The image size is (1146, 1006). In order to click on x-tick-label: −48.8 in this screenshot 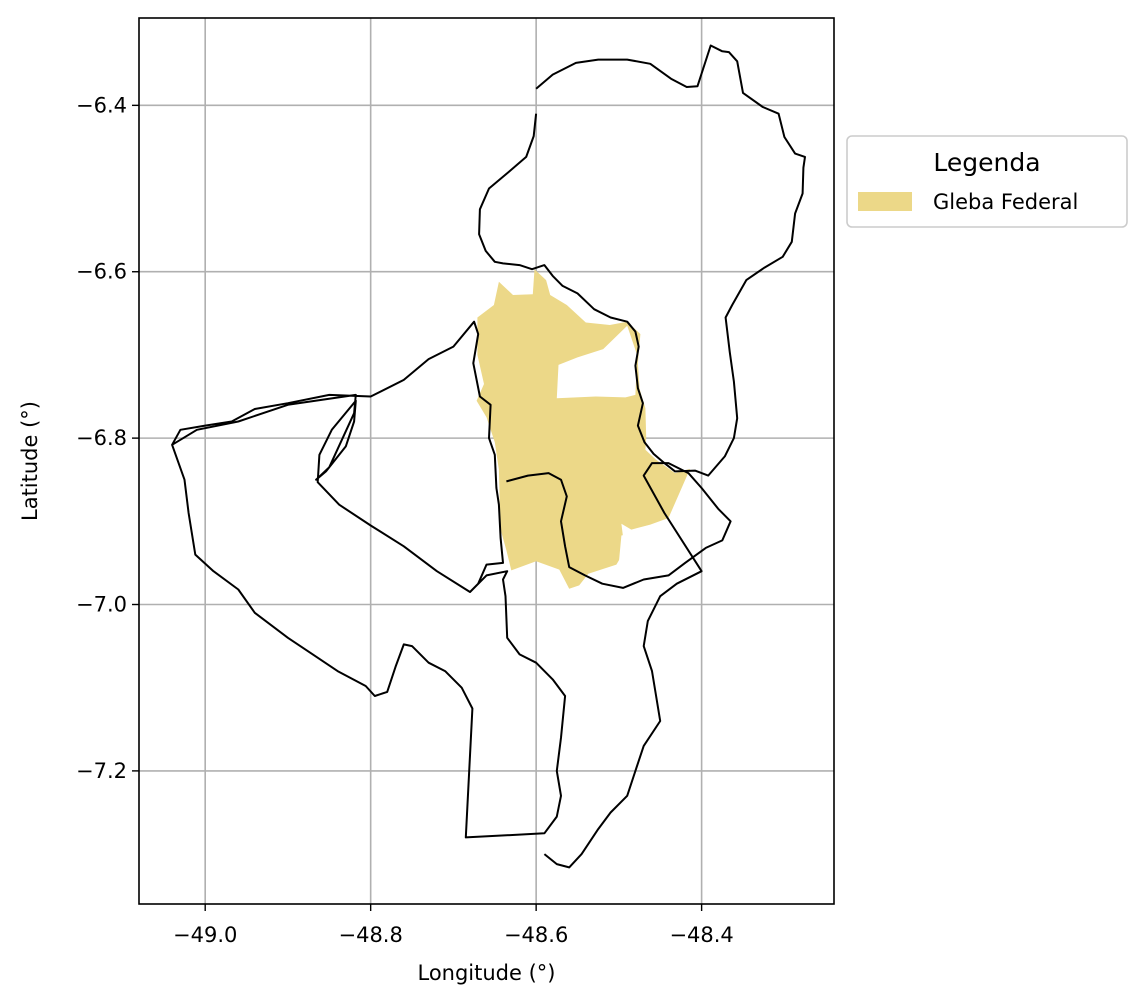, I will do `click(370, 935)`.